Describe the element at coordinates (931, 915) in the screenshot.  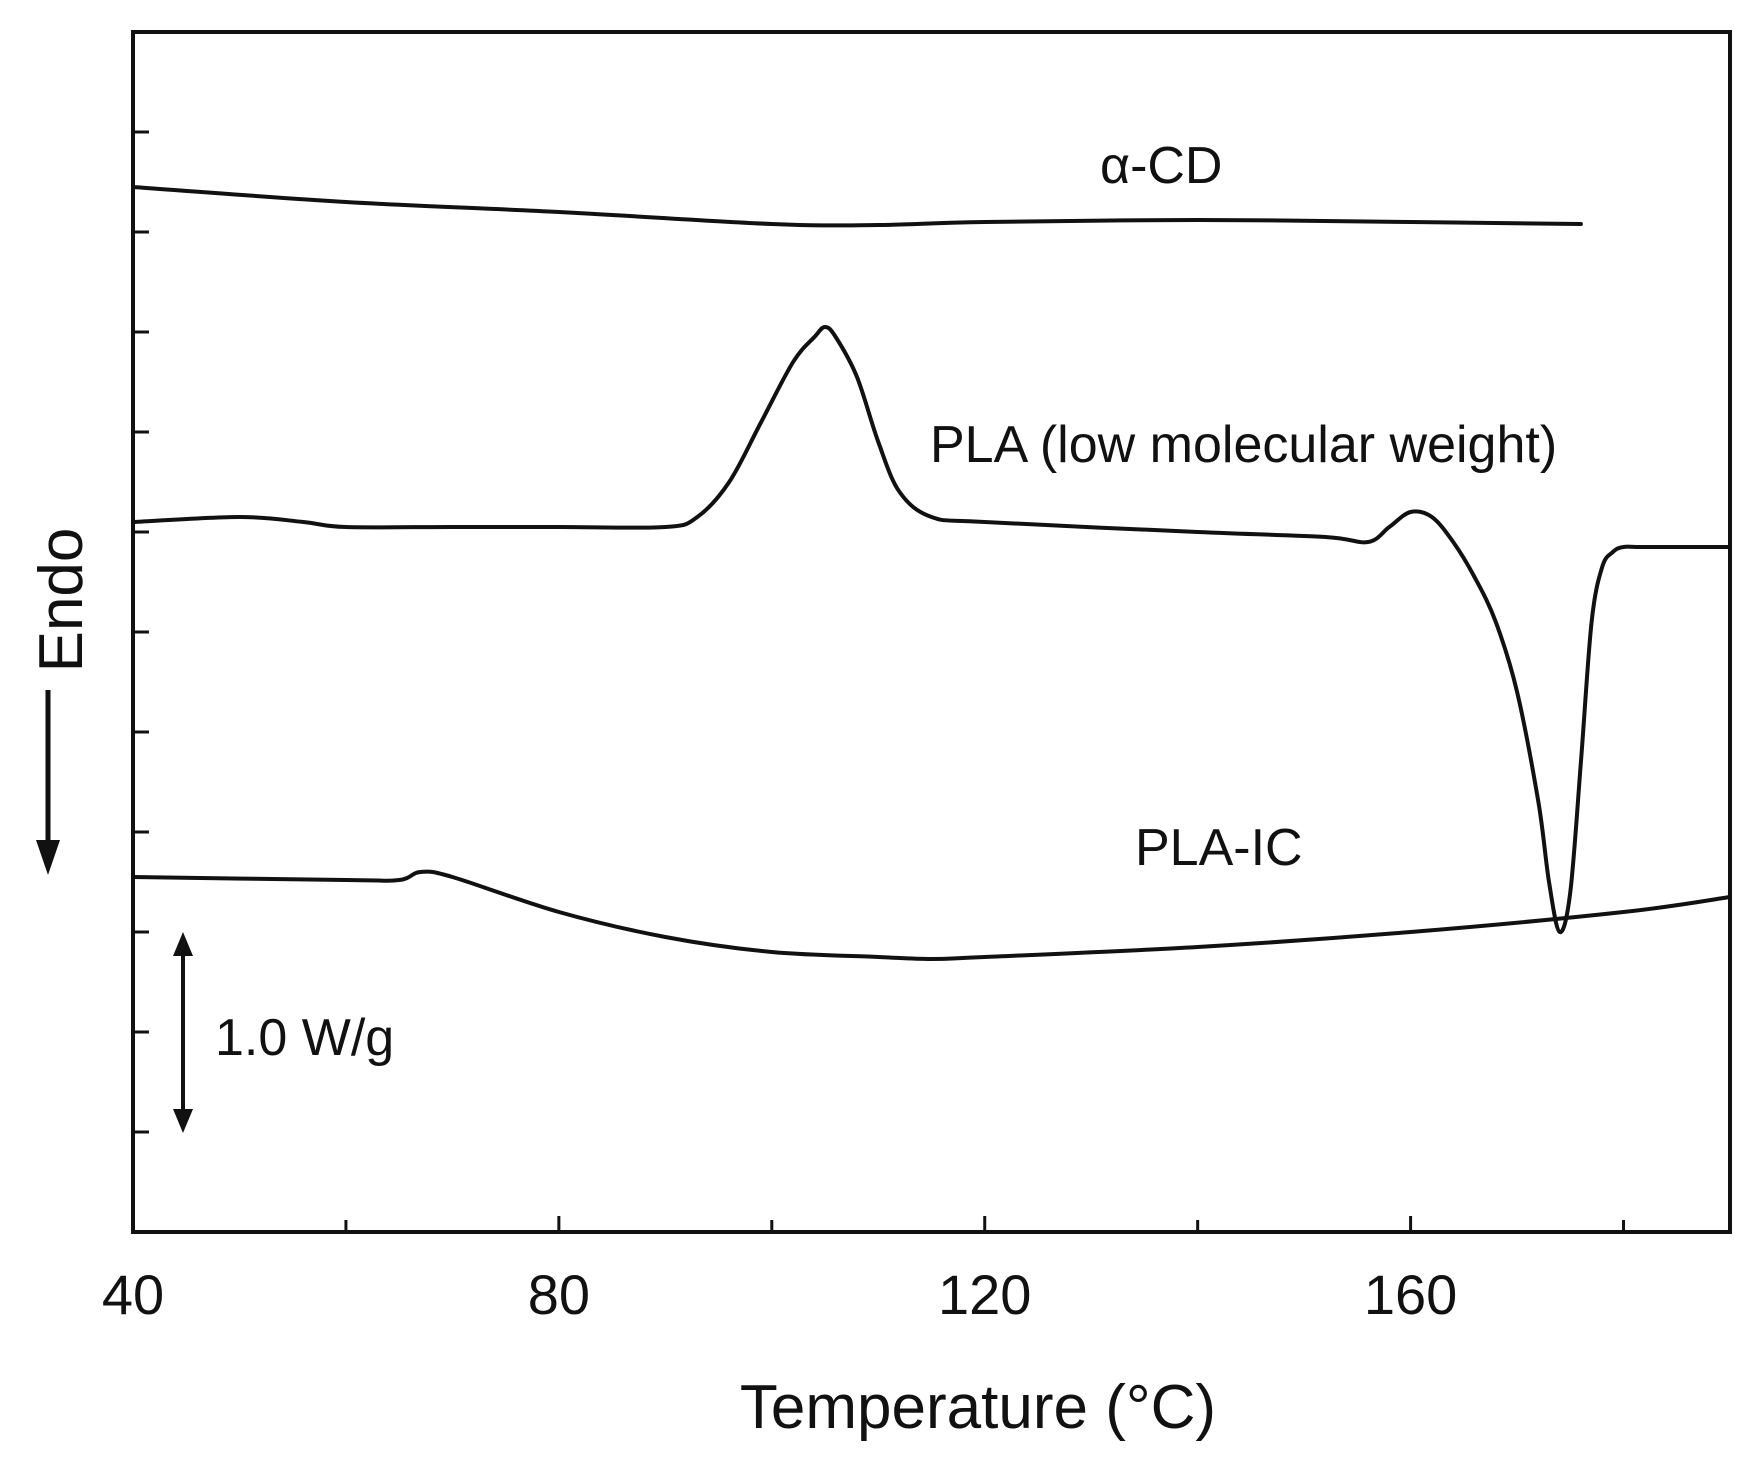
I see `series-line-pla-ic` at that location.